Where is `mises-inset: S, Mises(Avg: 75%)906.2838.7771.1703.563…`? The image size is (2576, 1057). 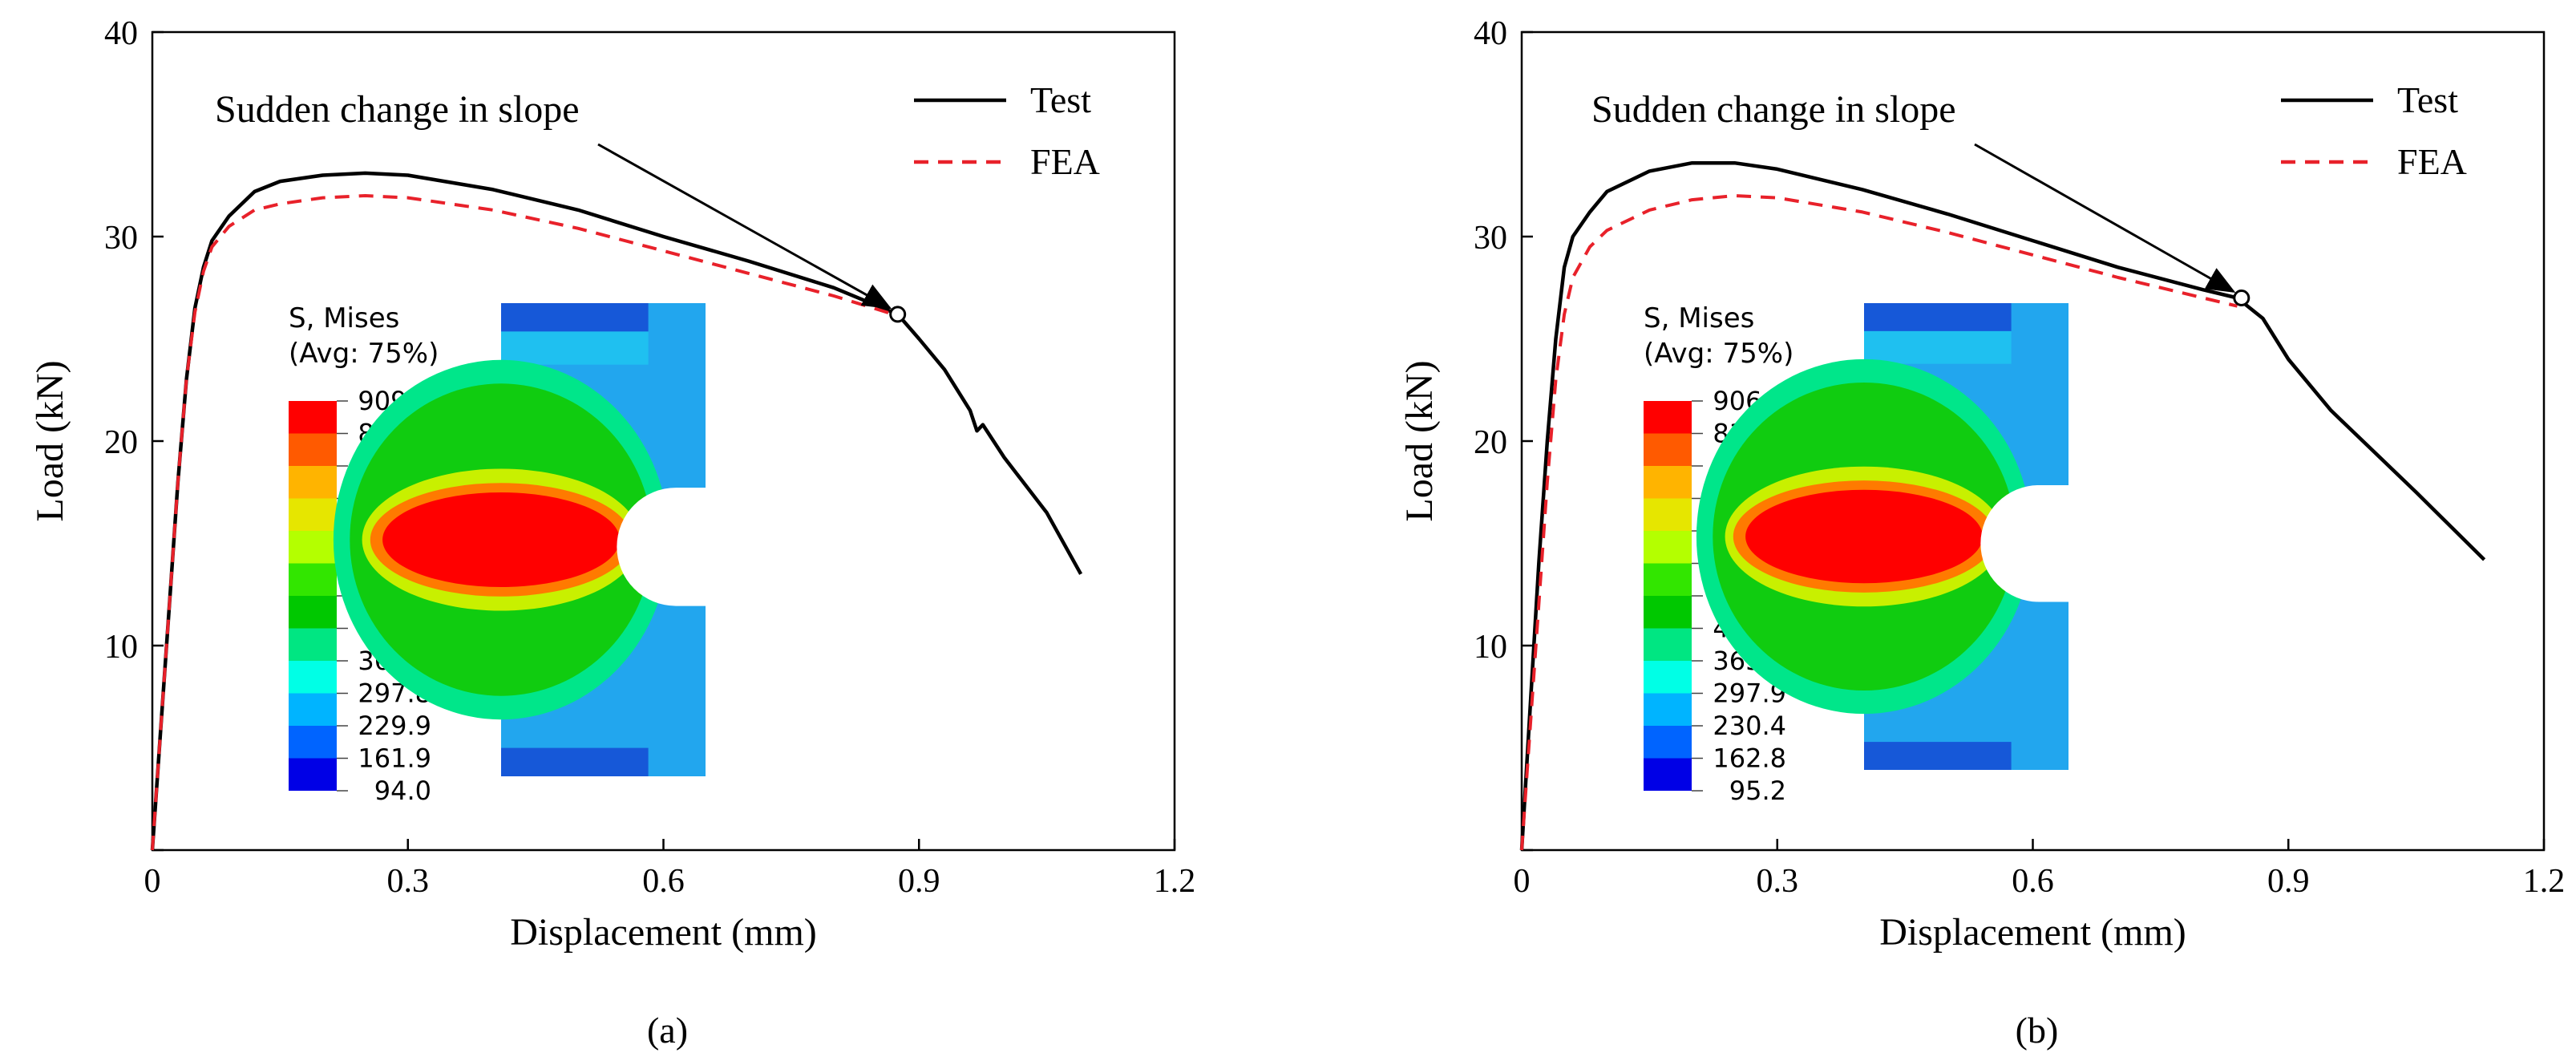
mises-inset: S, Mises(Avg: 75%)906.2838.7771.1703.563… is located at coordinates (1858, 554).